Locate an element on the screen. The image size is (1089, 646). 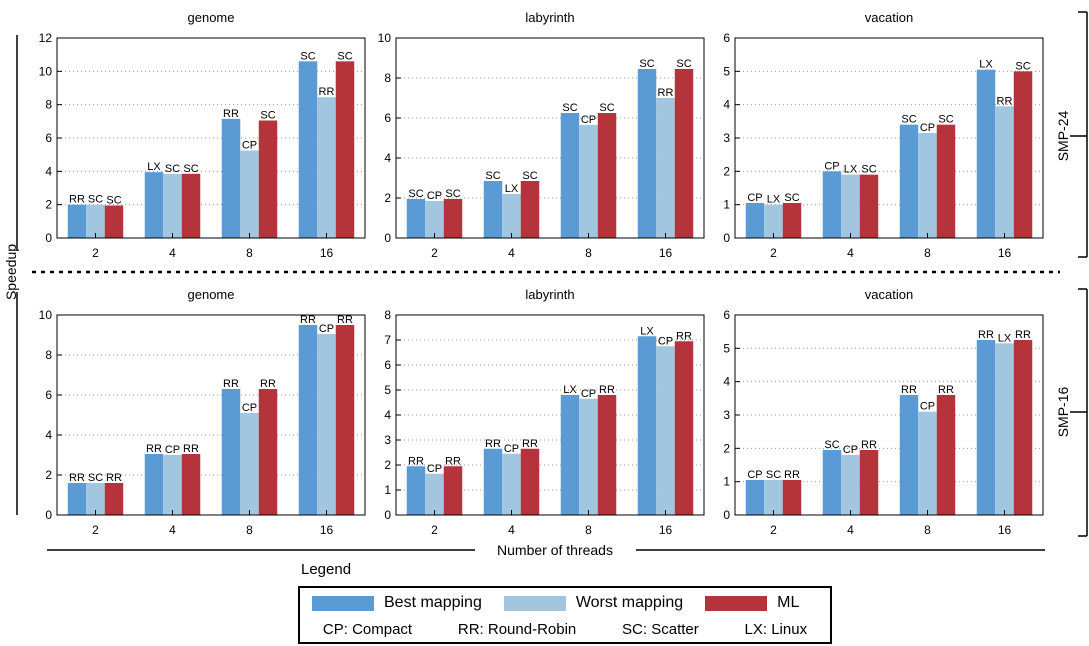
panel3-xtick-label: 4 is located at coordinates (850, 253).